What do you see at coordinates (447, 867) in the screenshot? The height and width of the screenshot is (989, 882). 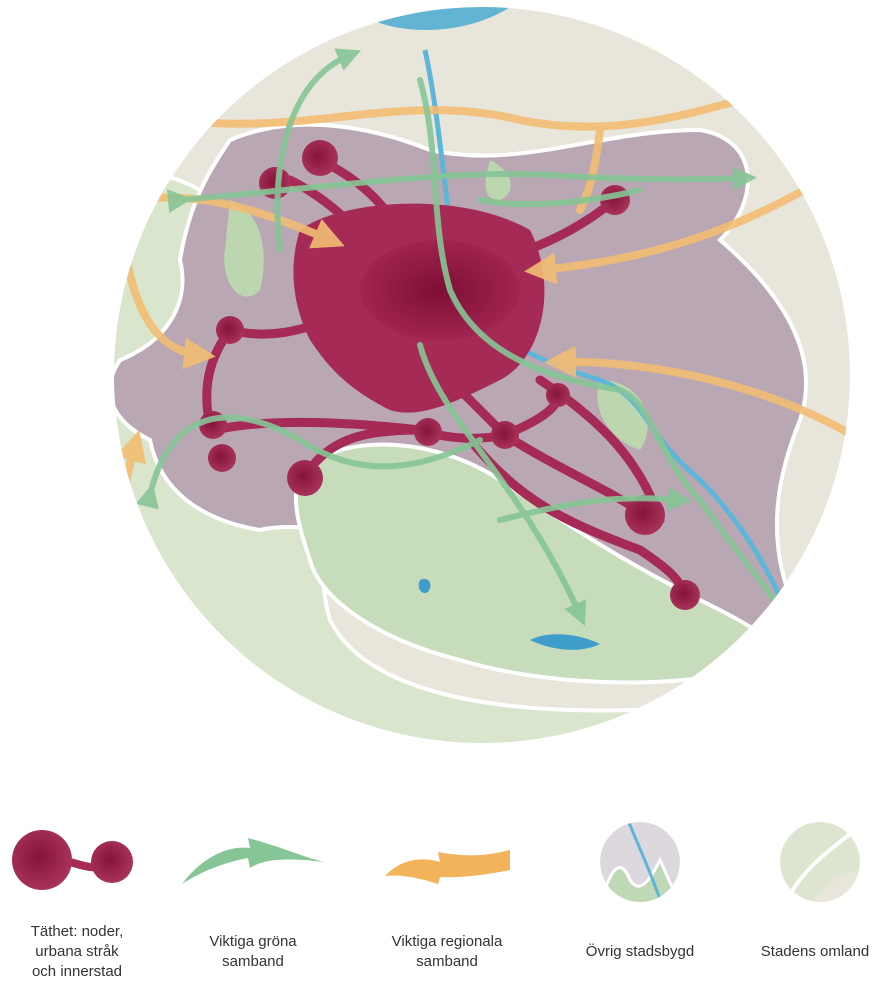 I see `legend-regional-icon` at bounding box center [447, 867].